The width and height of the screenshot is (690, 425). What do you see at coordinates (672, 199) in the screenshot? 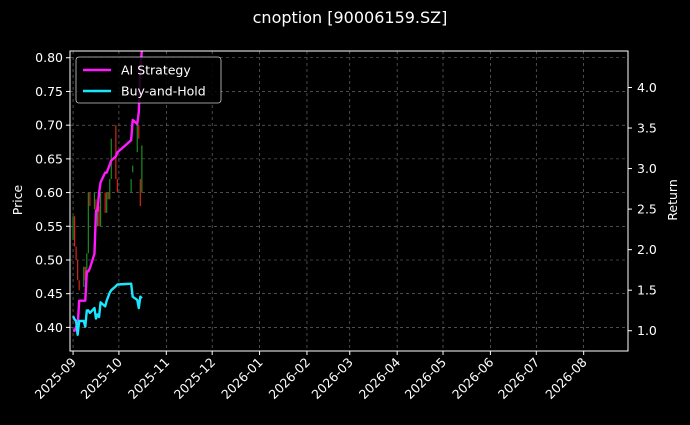
I see `y2-axis-label: Return` at bounding box center [672, 199].